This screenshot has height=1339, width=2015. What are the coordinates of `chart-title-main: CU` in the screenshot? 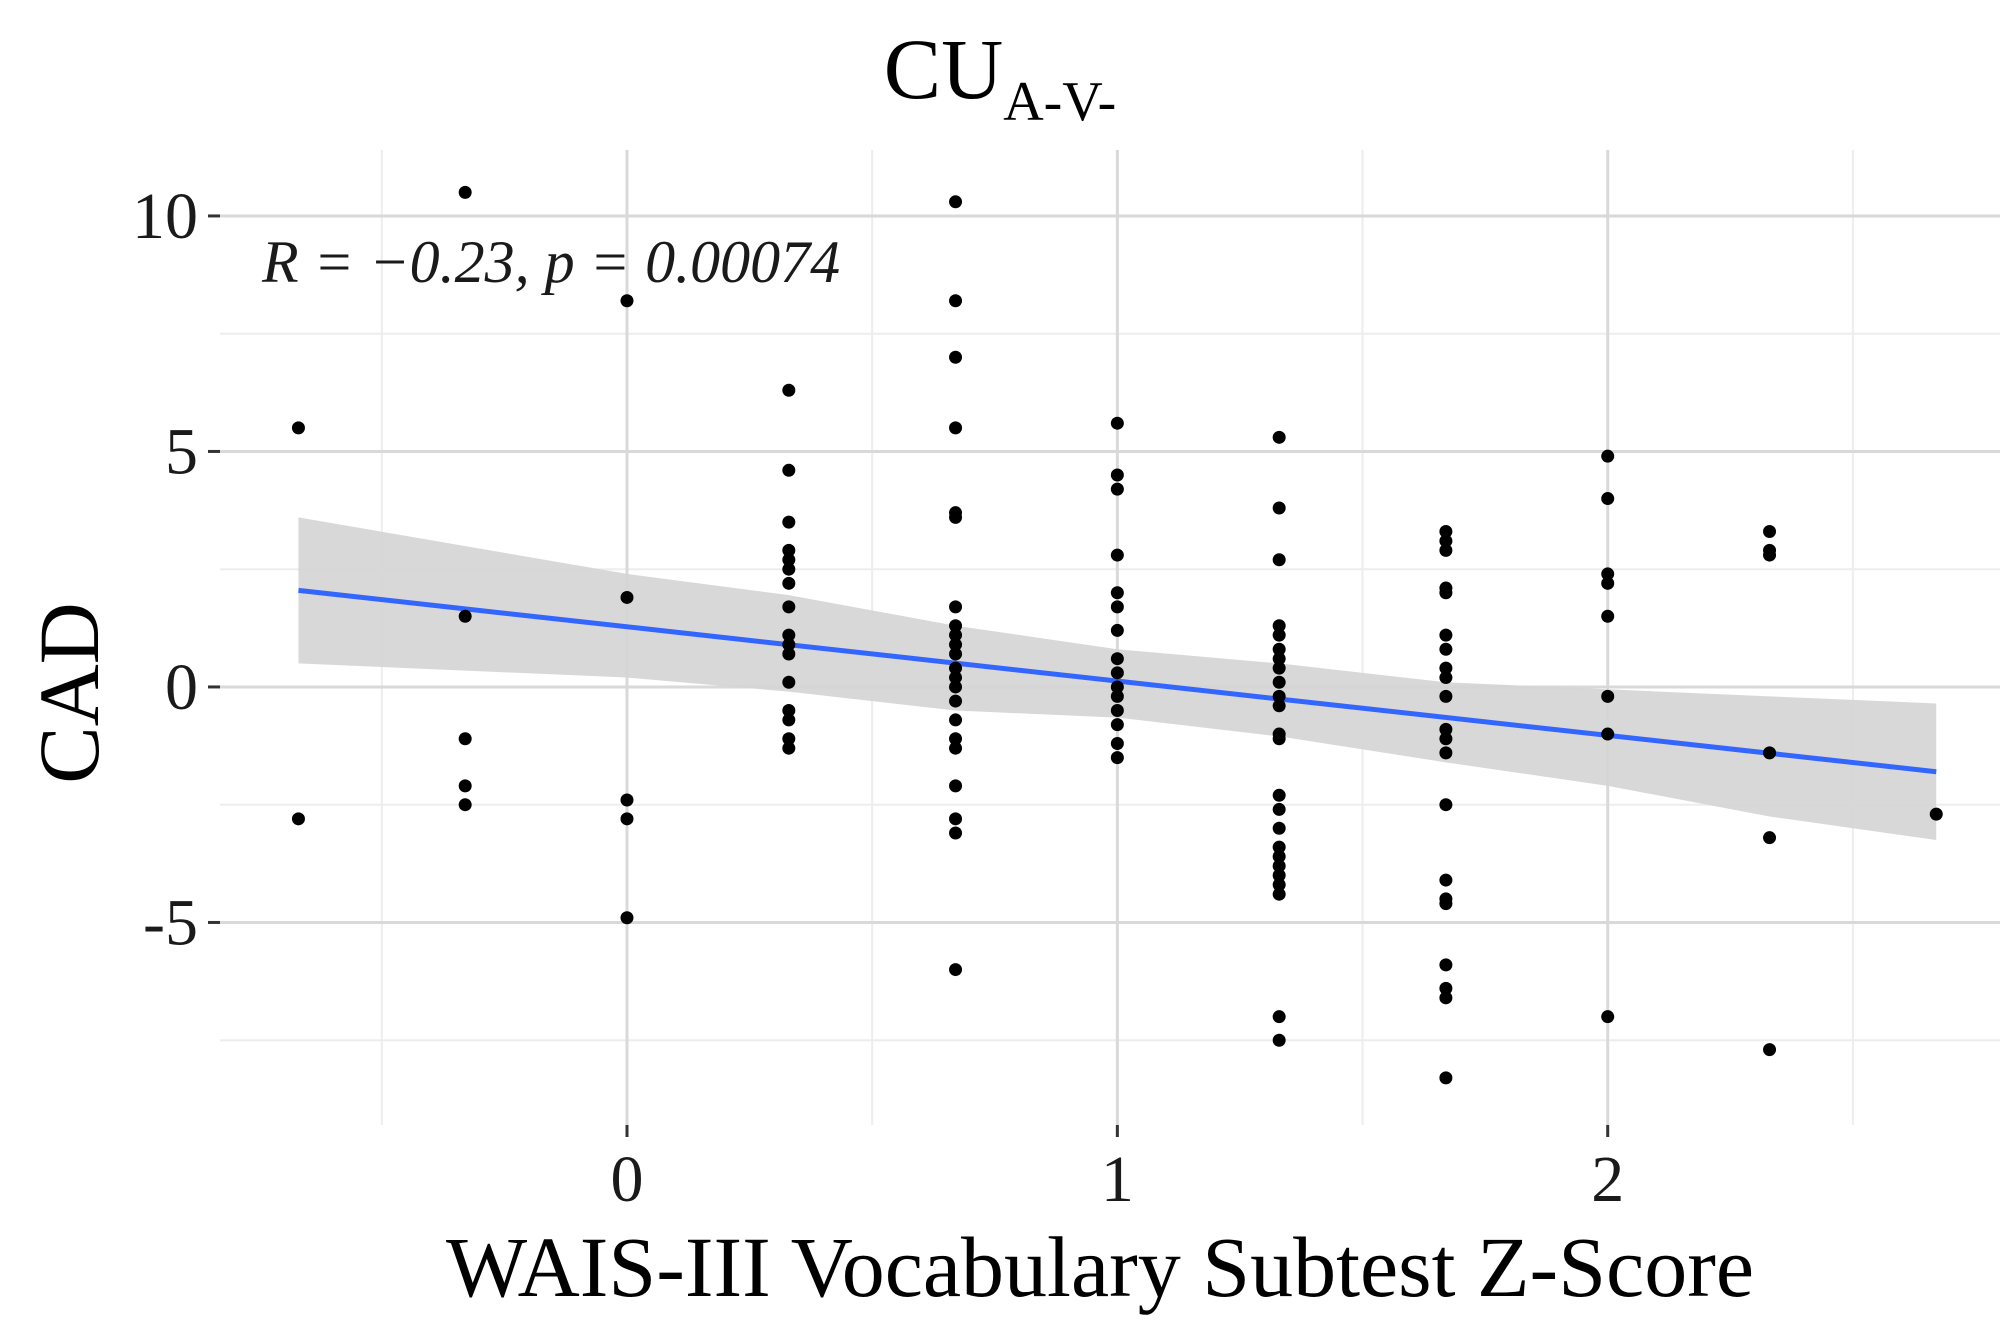 It's located at (943, 69).